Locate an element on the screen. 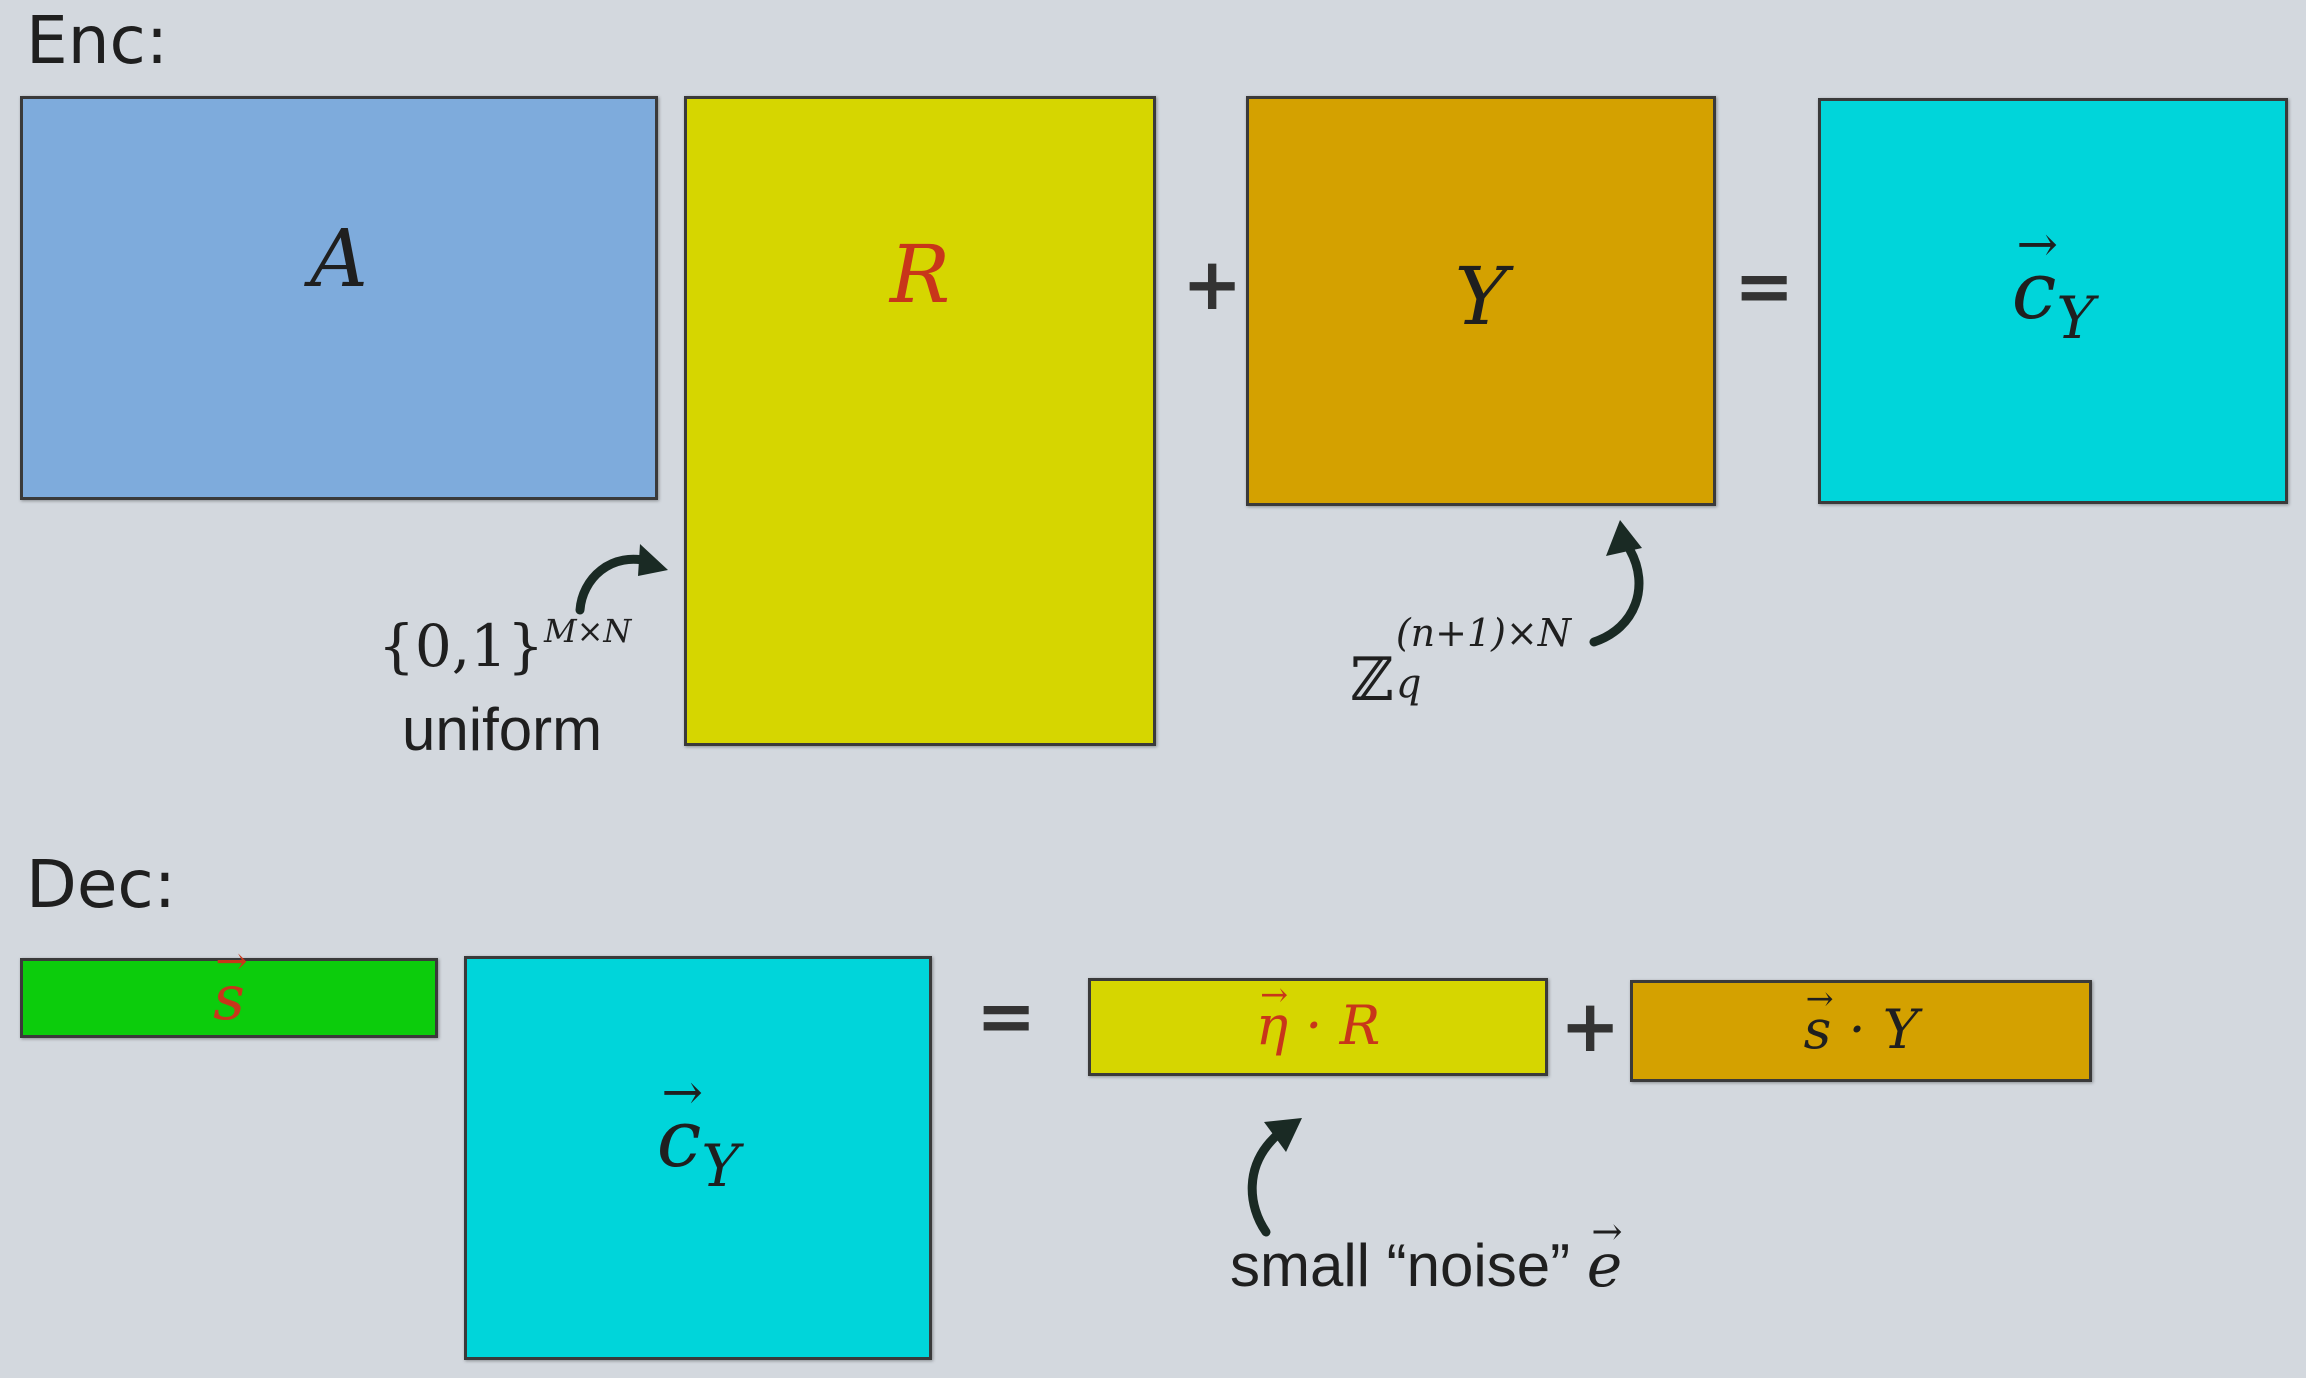 This screenshot has width=2306, height=1378. matrix-a-box: A is located at coordinates (339, 298).